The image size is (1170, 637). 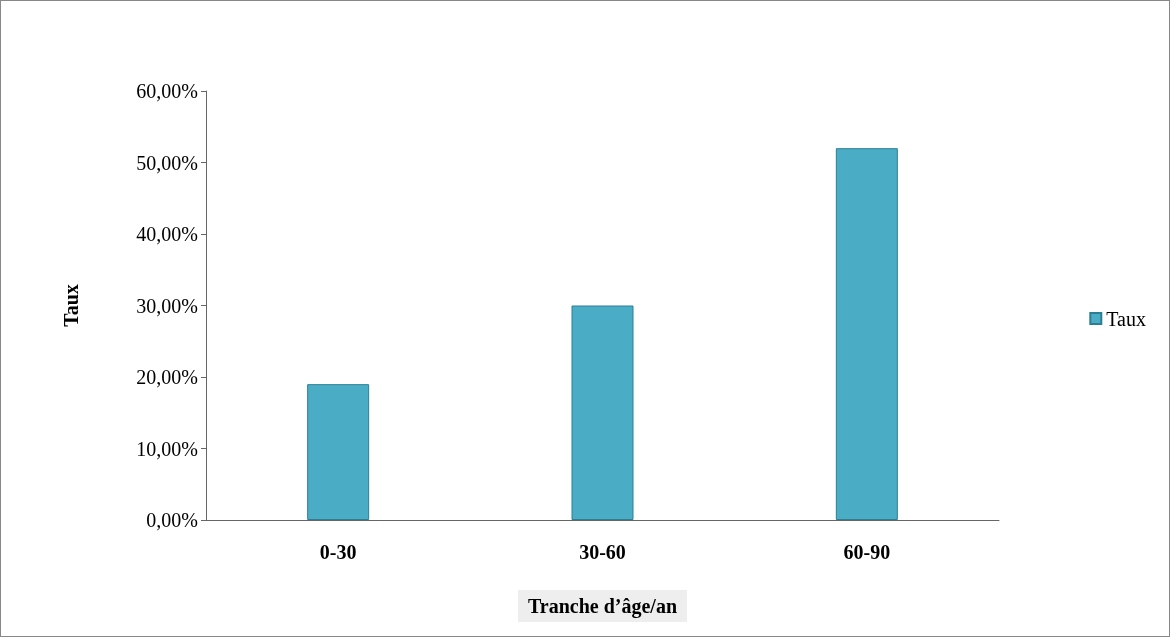 What do you see at coordinates (167, 448) in the screenshot?
I see `y-tick-label: 10,00%` at bounding box center [167, 448].